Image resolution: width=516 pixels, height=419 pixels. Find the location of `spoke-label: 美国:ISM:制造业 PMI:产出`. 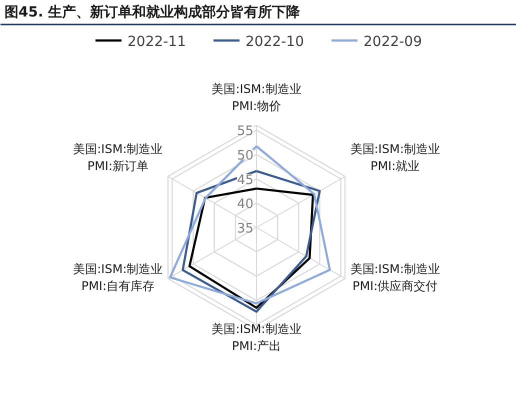

spoke-label: 美国:ISM:制造业 PMI:产出 is located at coordinates (257, 337).